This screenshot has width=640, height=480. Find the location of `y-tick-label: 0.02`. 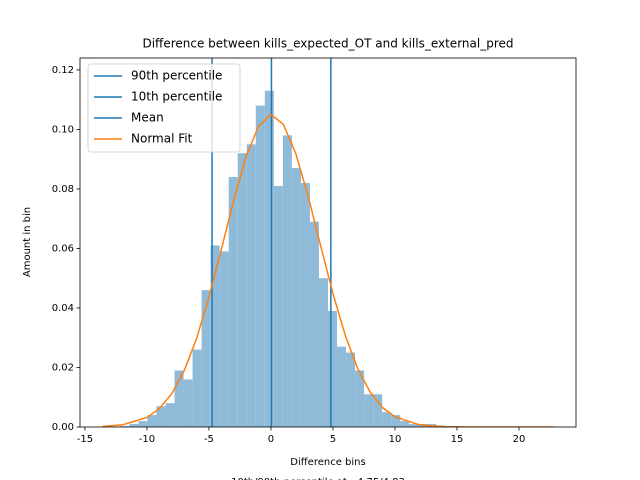

y-tick-label: 0.02 is located at coordinates (63, 367).